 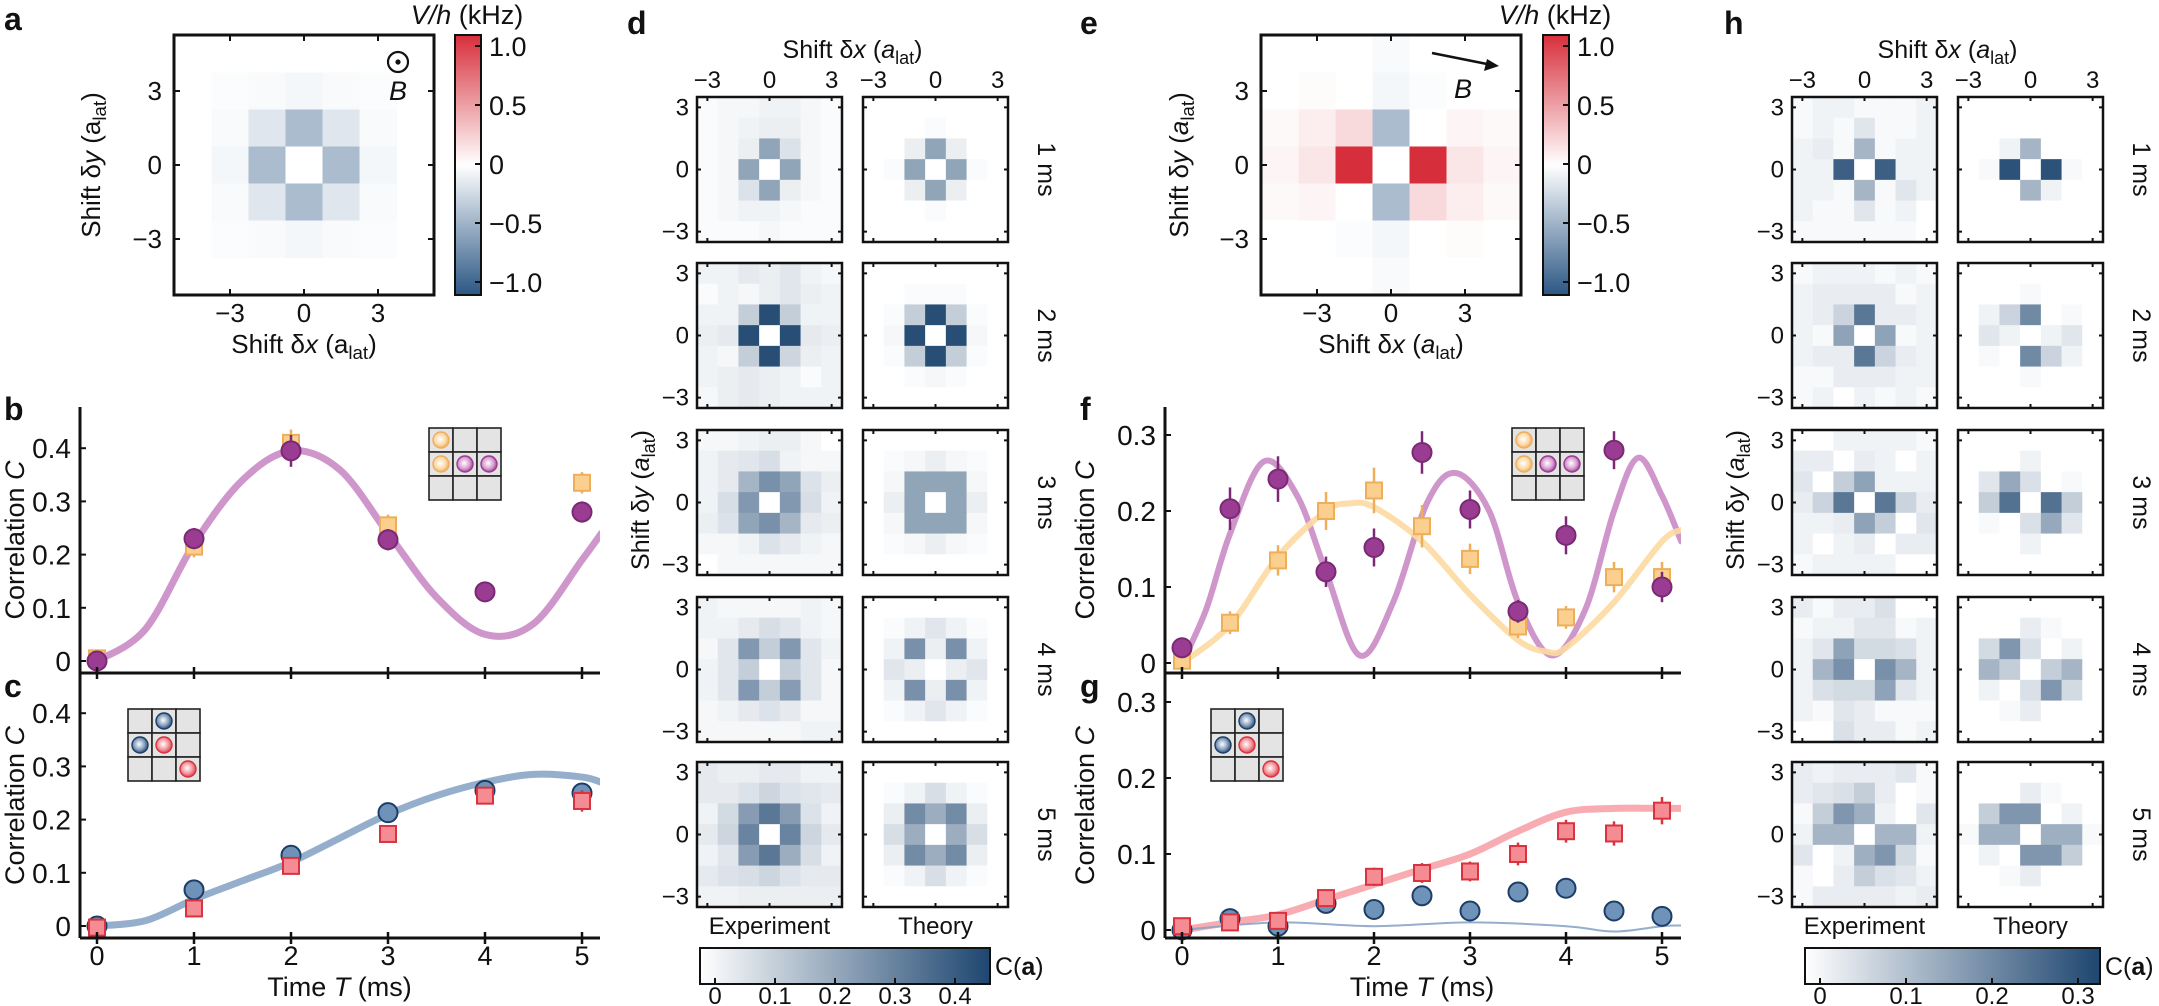 What do you see at coordinates (155, 165) in the screenshot?
I see `y-tick-label: 0` at bounding box center [155, 165].